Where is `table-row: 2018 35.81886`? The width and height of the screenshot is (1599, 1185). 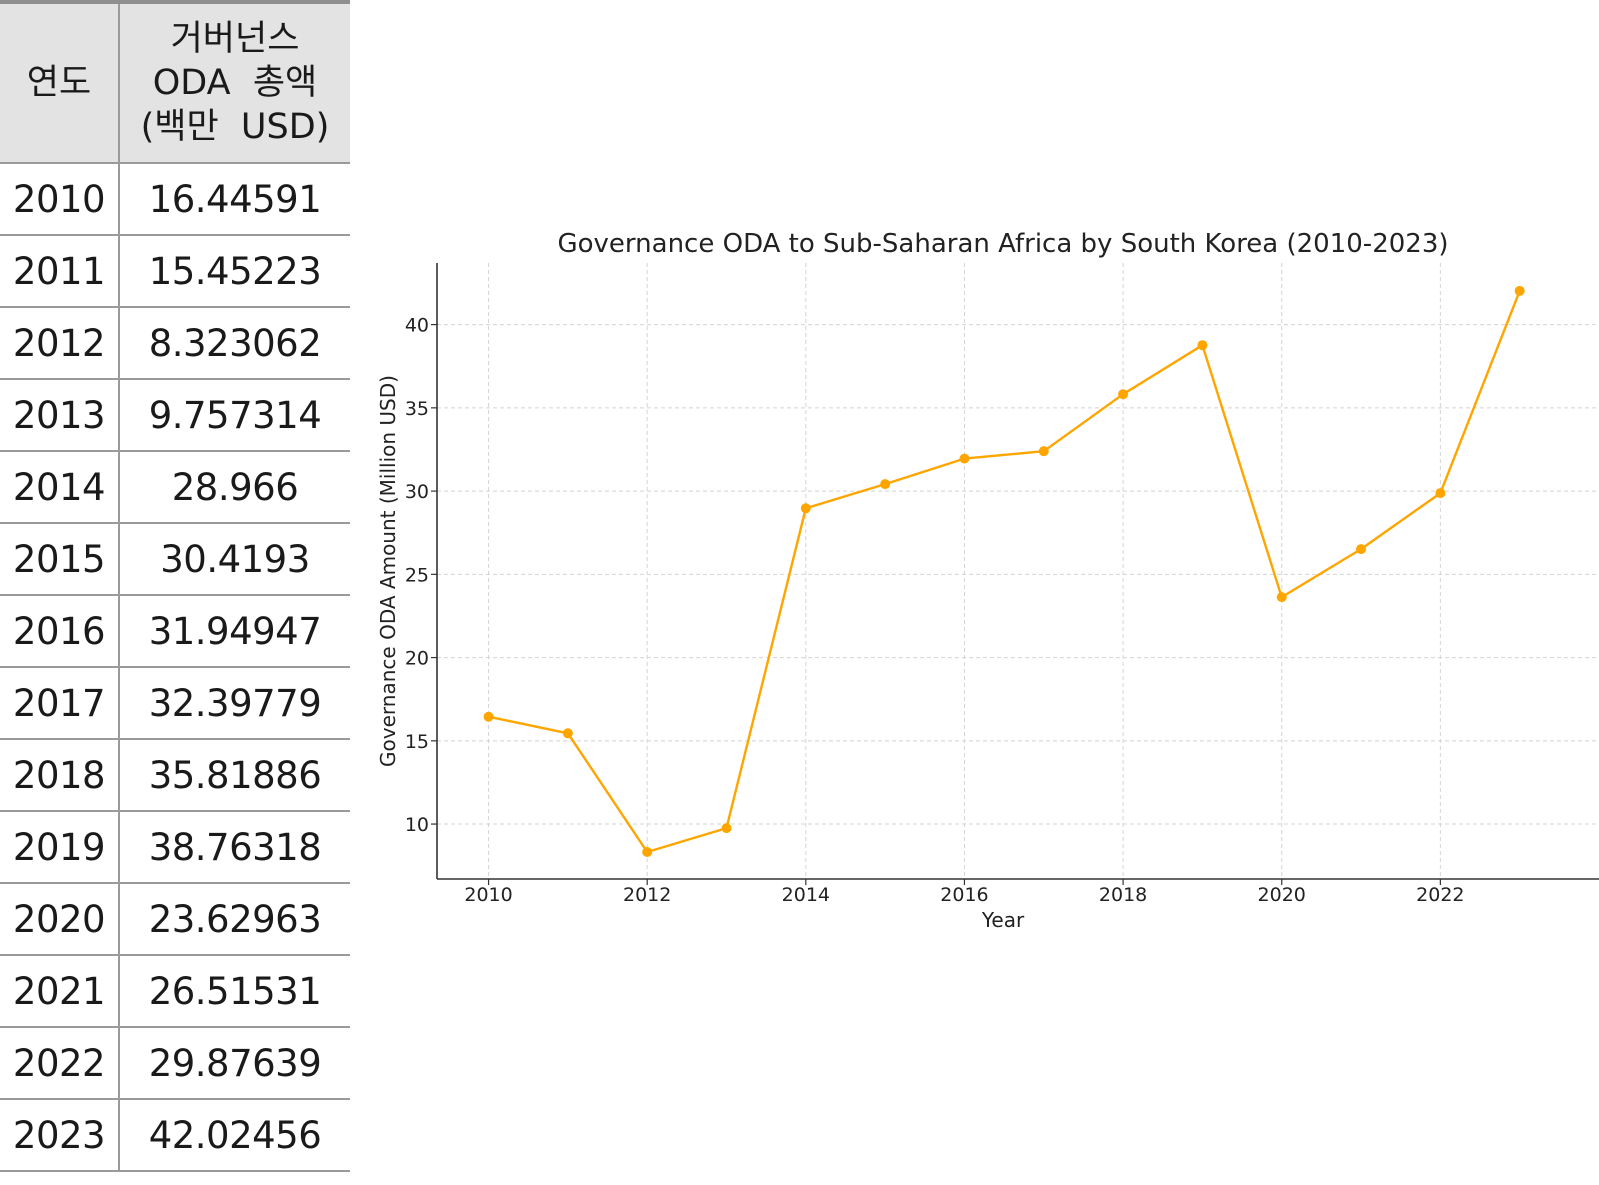
table-row: 2018 35.81886 is located at coordinates (175, 775).